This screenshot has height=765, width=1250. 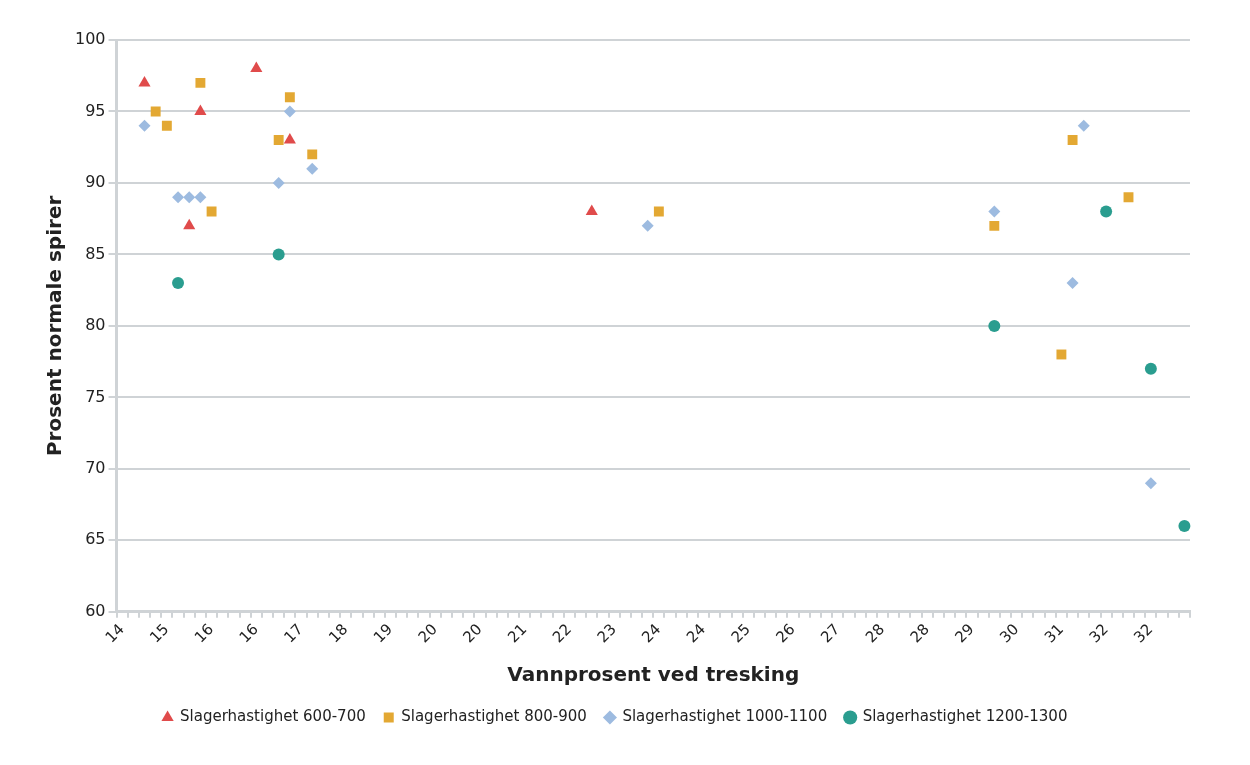 I want to click on x-tick-label: 22, so click(x=561, y=633).